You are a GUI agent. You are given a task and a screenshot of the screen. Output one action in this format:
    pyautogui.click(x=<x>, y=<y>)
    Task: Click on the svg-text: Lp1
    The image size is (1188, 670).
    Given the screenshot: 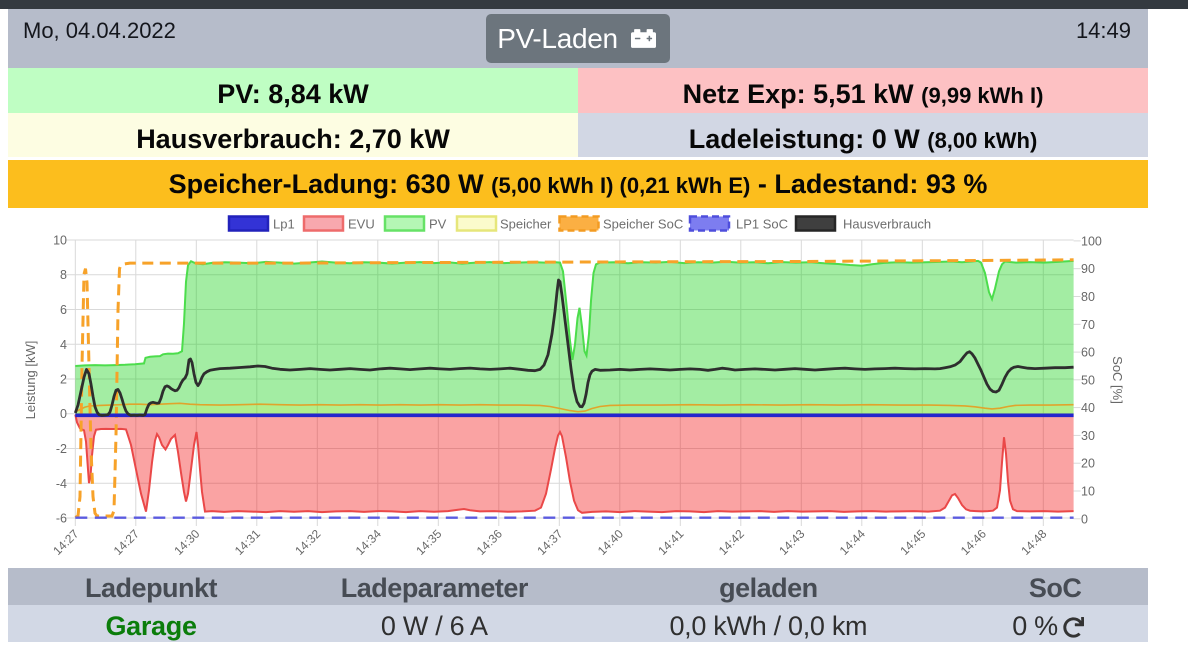 What is the action you would take?
    pyautogui.click(x=284, y=224)
    